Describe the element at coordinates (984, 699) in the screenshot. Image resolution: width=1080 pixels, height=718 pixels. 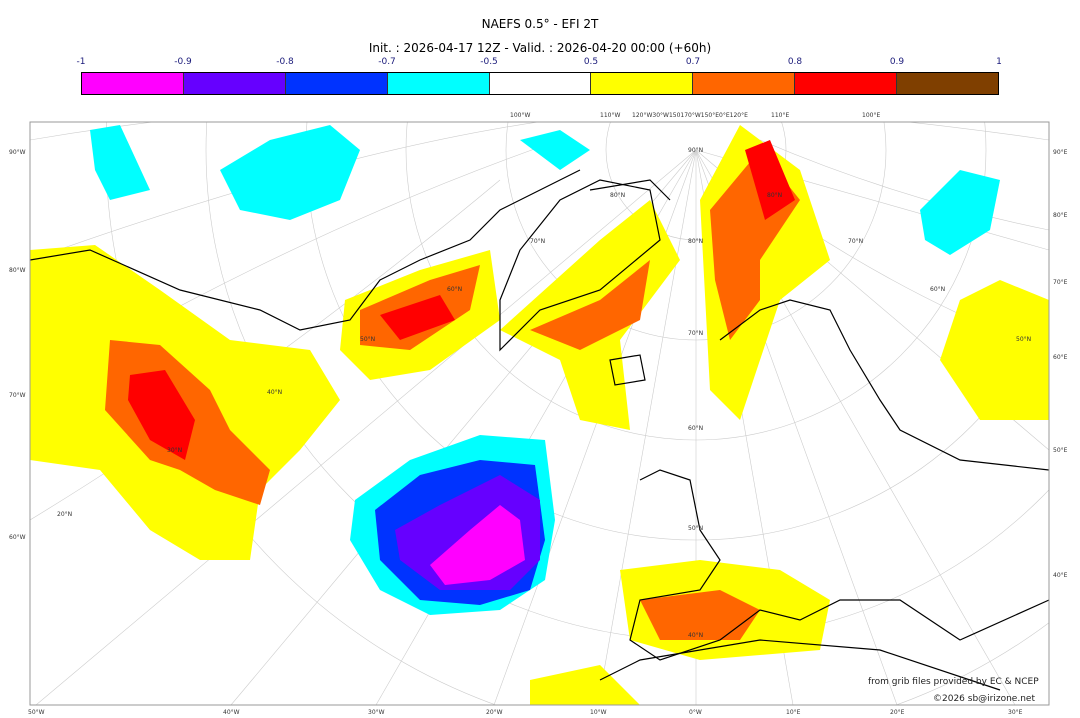
I see `copyright-credit: ©2026 sb@irizone.net` at that location.